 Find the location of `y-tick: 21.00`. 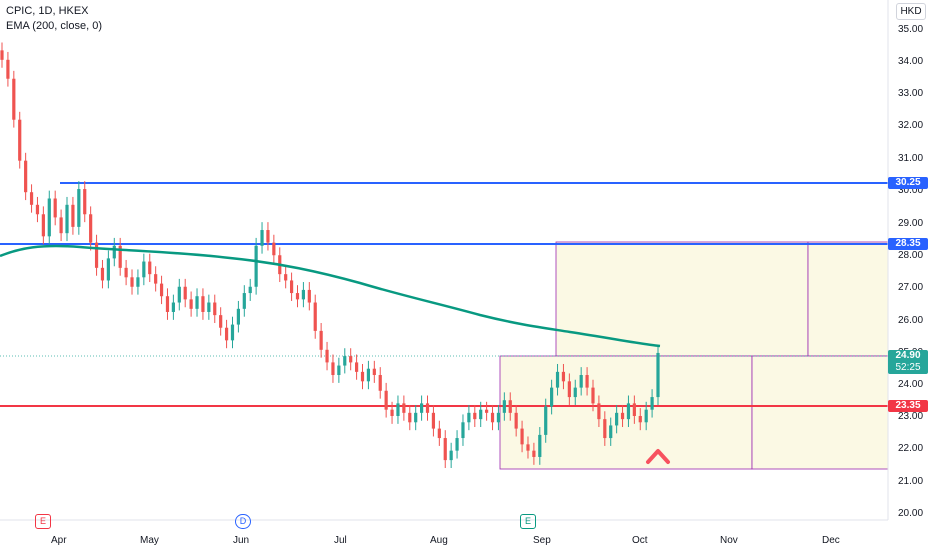

y-tick: 21.00 is located at coordinates (911, 481).